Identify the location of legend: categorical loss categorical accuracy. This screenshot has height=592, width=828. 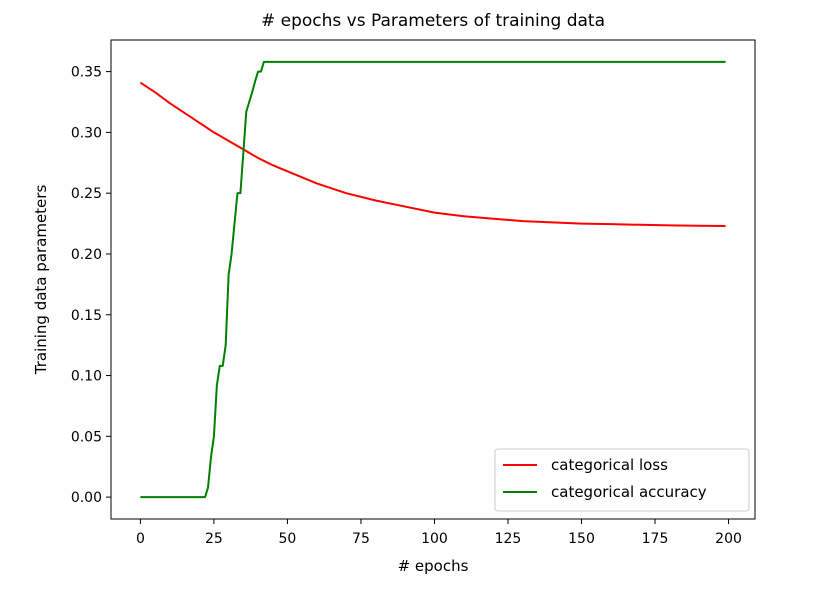
(622, 480).